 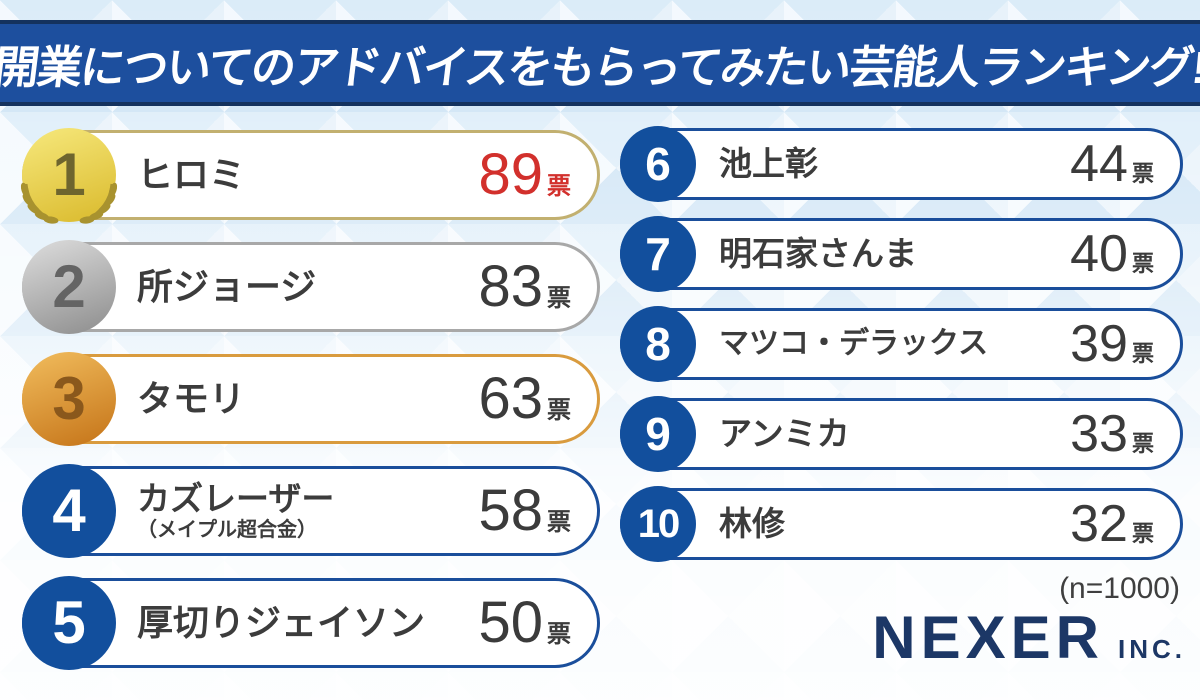 I want to click on ranking-row-2: 2 所ジョージ 83 票, so click(x=311, y=287).